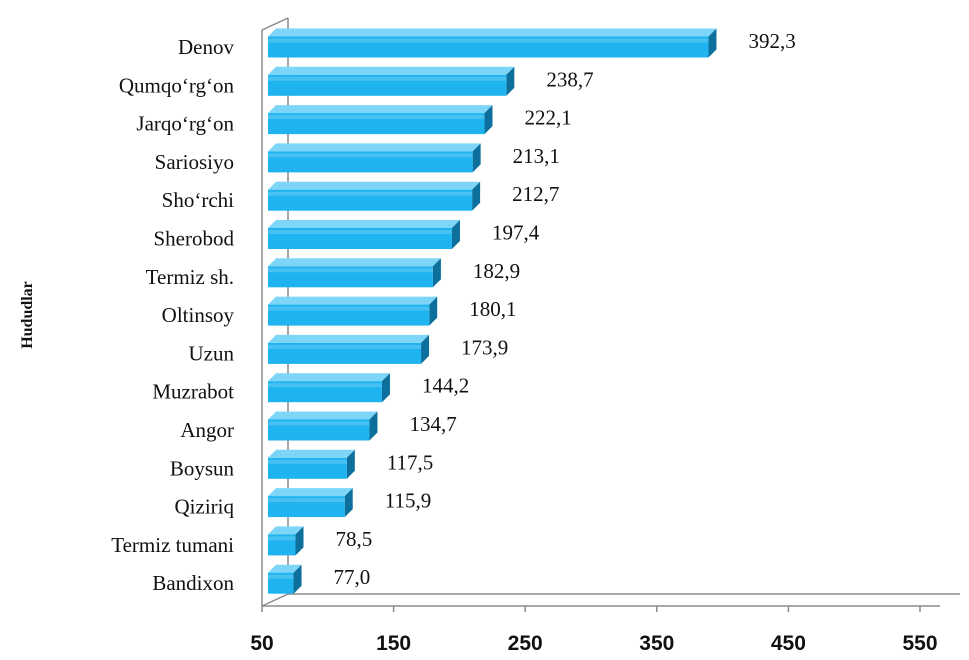 Image resolution: width=969 pixels, height=660 pixels. I want to click on x-tick-label: 550, so click(919, 643).